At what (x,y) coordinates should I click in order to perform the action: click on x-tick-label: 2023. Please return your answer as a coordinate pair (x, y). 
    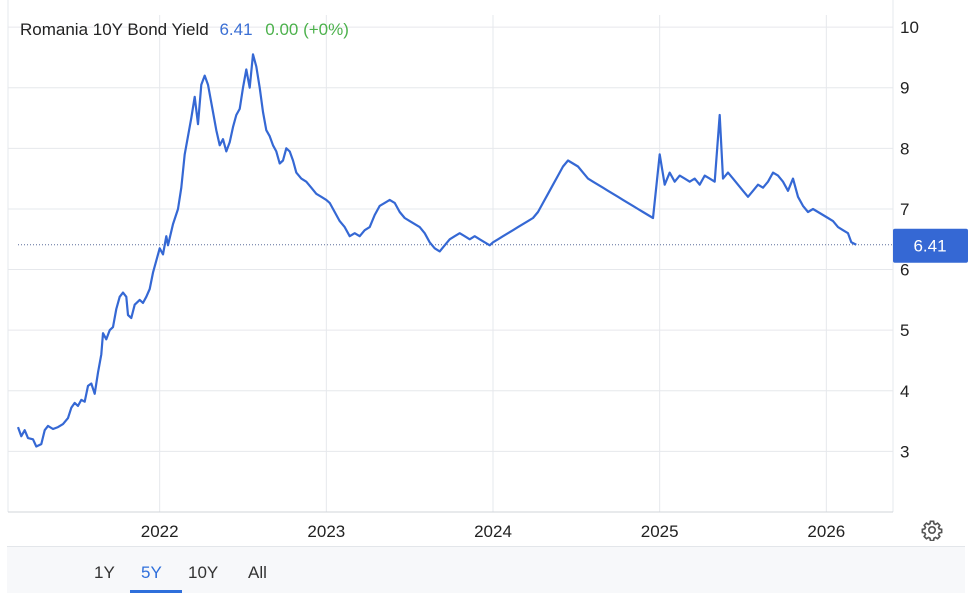
    Looking at the image, I should click on (326, 531).